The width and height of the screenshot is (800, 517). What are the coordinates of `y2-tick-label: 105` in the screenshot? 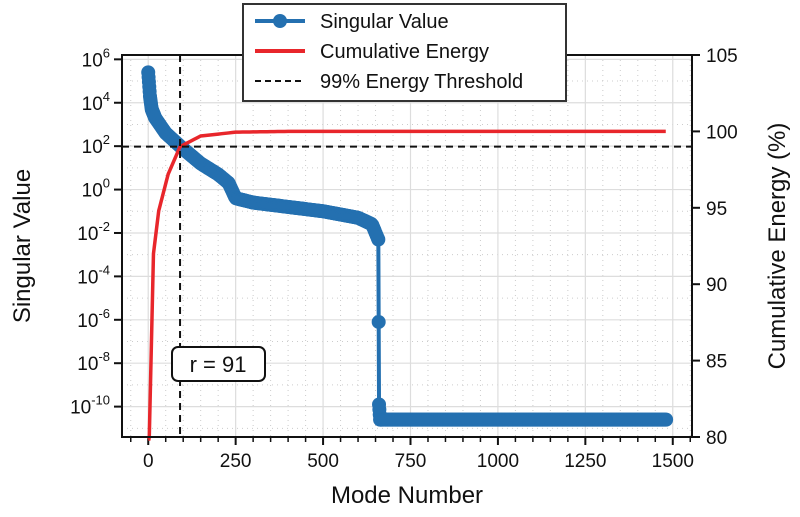 It's located at (722, 56).